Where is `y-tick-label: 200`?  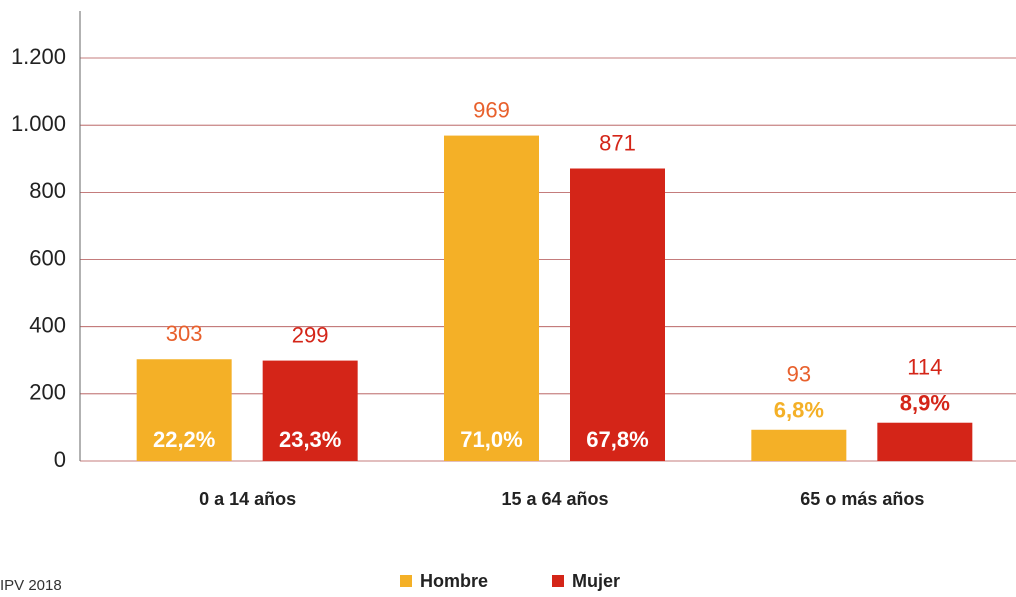
y-tick-label: 200 is located at coordinates (47, 392).